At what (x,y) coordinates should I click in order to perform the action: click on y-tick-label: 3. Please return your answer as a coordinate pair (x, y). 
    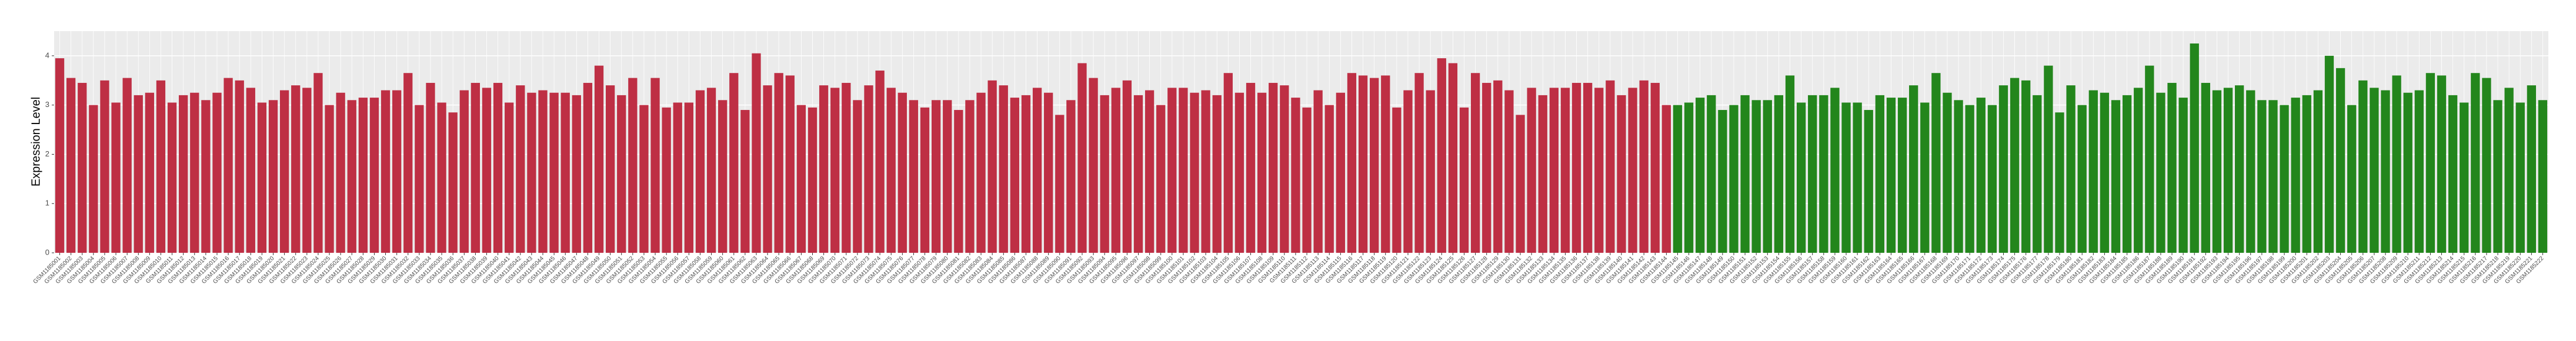
    Looking at the image, I should click on (47, 104).